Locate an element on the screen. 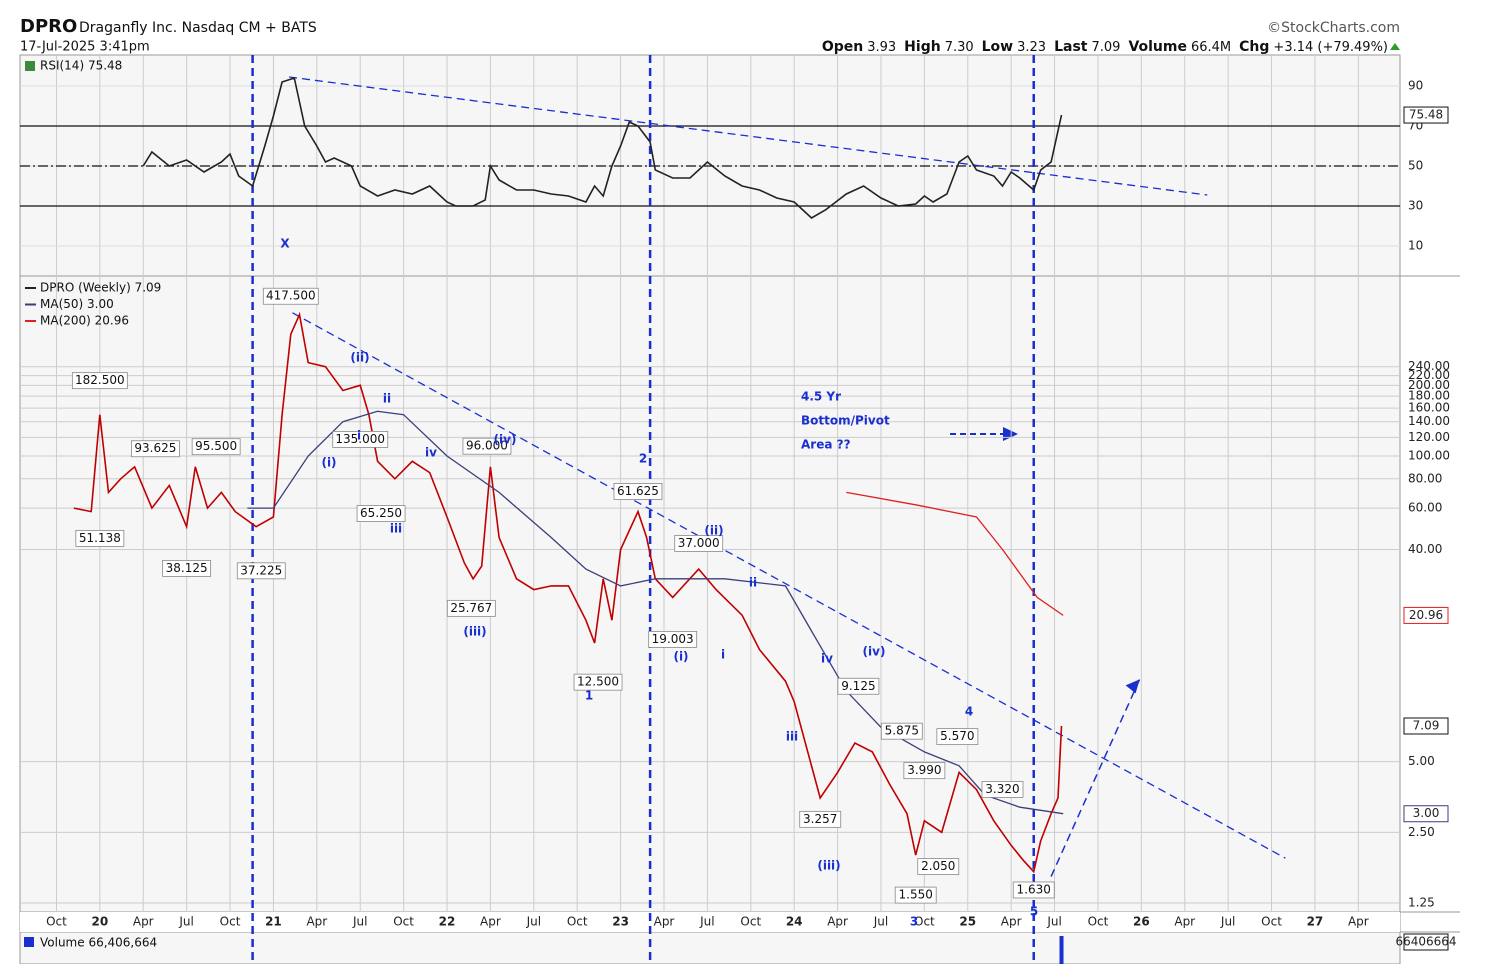  wave-label: 2 is located at coordinates (643, 459).